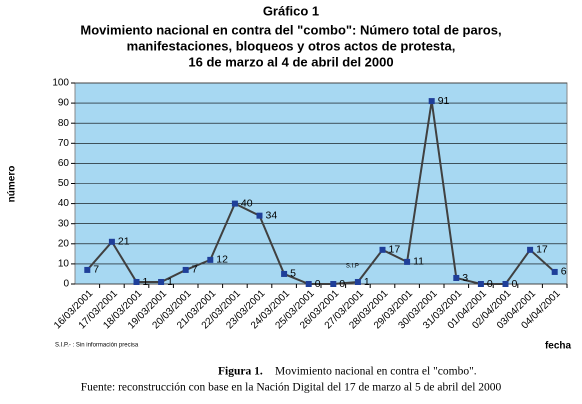 This screenshot has height=404, width=582. What do you see at coordinates (124, 242) in the screenshot?
I see `data-label: 21` at bounding box center [124, 242].